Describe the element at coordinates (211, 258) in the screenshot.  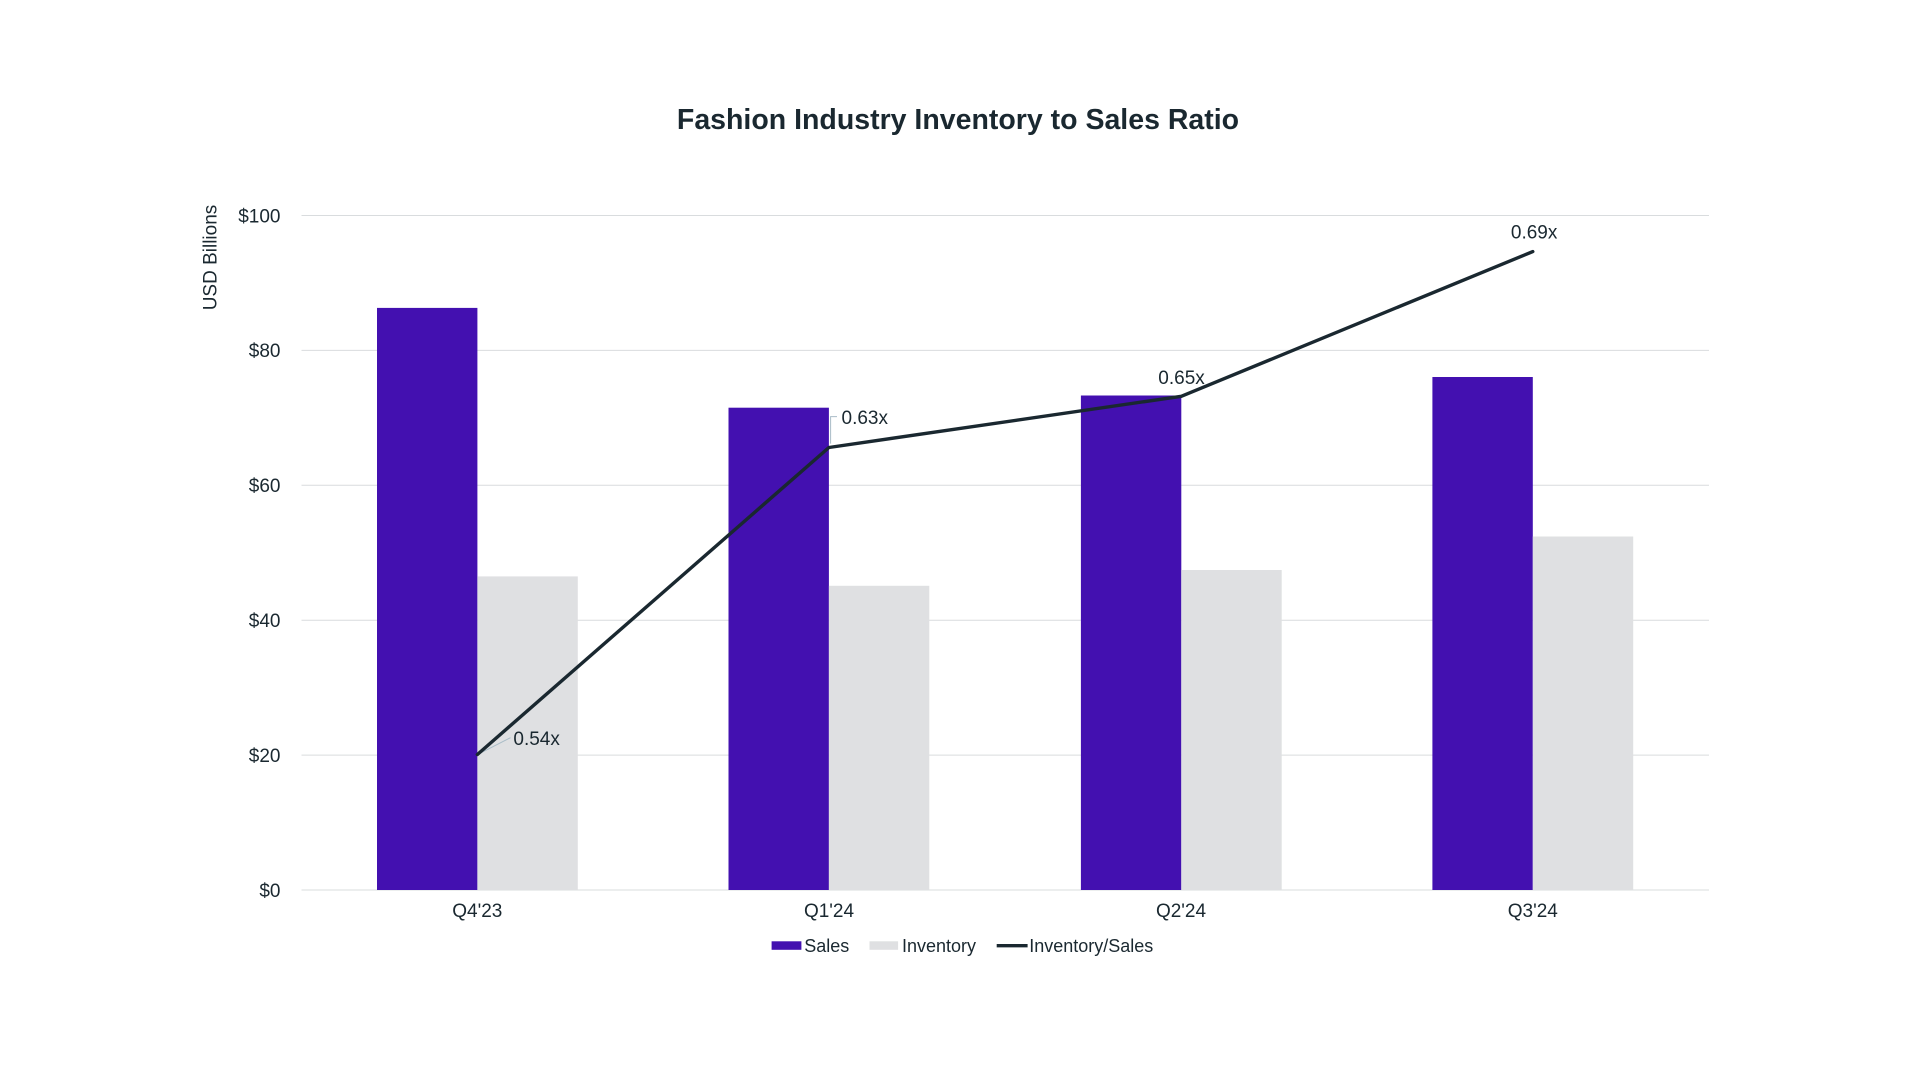
I see `svg-text: USD Billions` at that location.